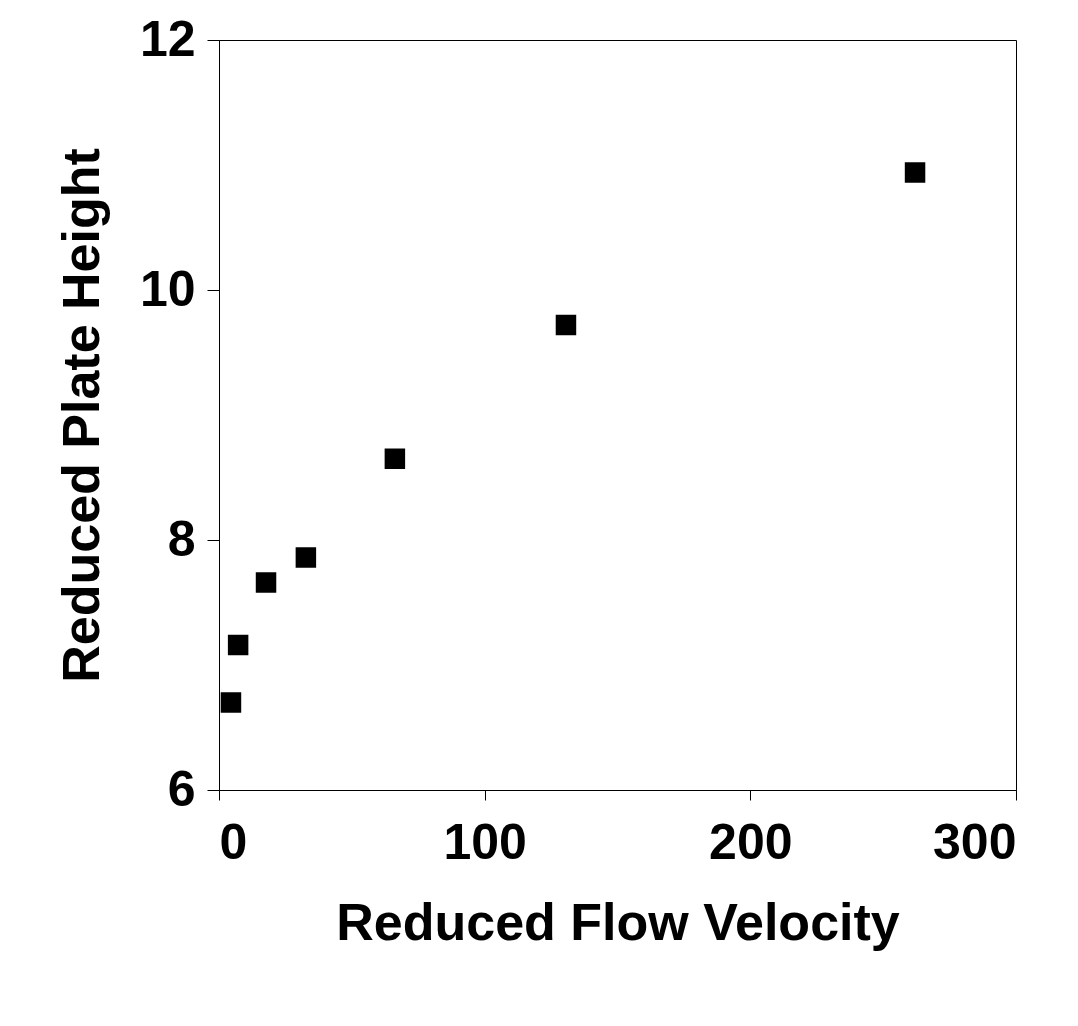 Image resolution: width=1078 pixels, height=1026 pixels. I want to click on y-tick-label: 6, so click(181, 788).